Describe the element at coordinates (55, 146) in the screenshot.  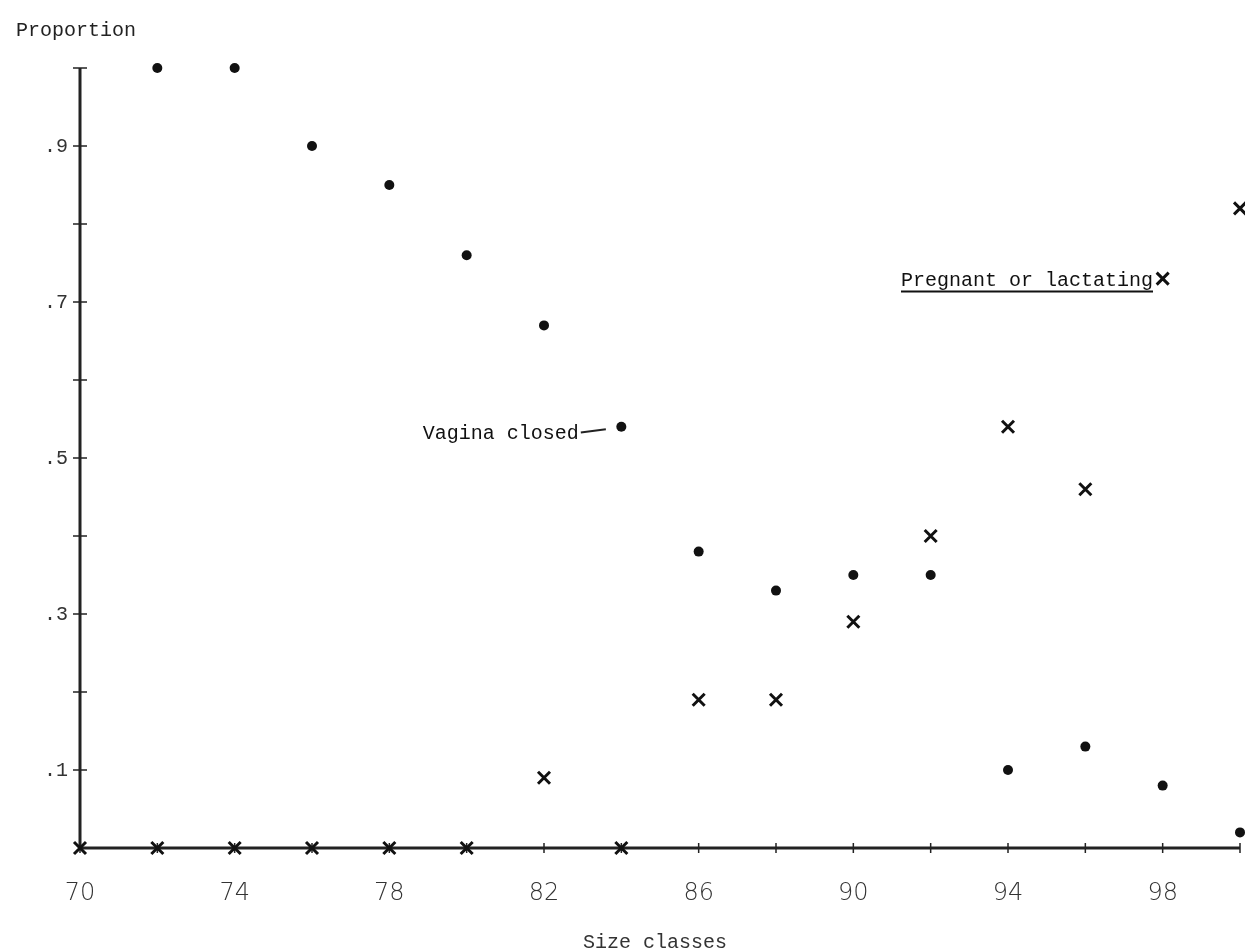
I see `y-tick-label: .9` at that location.